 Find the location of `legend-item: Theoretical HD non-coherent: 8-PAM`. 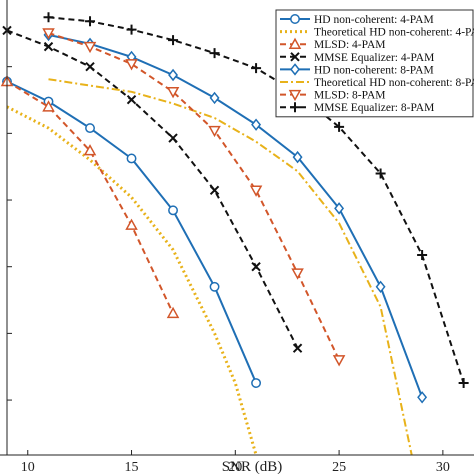

legend-item: Theoretical HD non-coherent: 8-PAM is located at coordinates (377, 83).